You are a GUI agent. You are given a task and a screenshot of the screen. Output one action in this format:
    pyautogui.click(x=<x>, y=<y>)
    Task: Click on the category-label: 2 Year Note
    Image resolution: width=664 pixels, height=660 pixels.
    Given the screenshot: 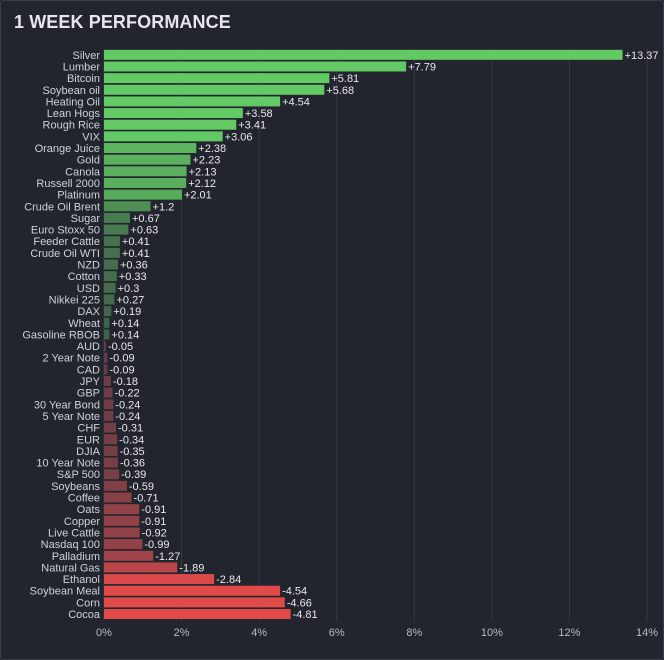 What is the action you would take?
    pyautogui.click(x=72, y=359)
    